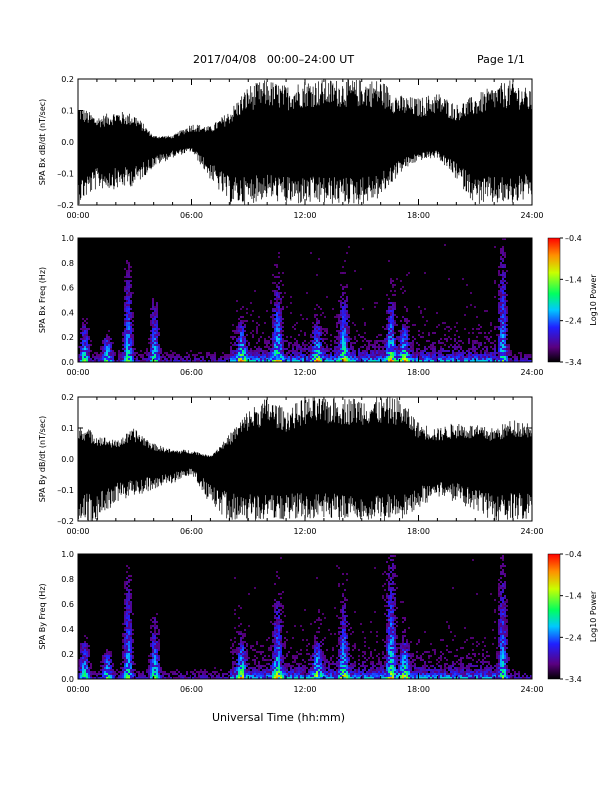 The width and height of the screenshot is (612, 792). Describe the element at coordinates (65, 205) in the screenshot. I see `y-tick-label-0-4: –0.2` at that location.